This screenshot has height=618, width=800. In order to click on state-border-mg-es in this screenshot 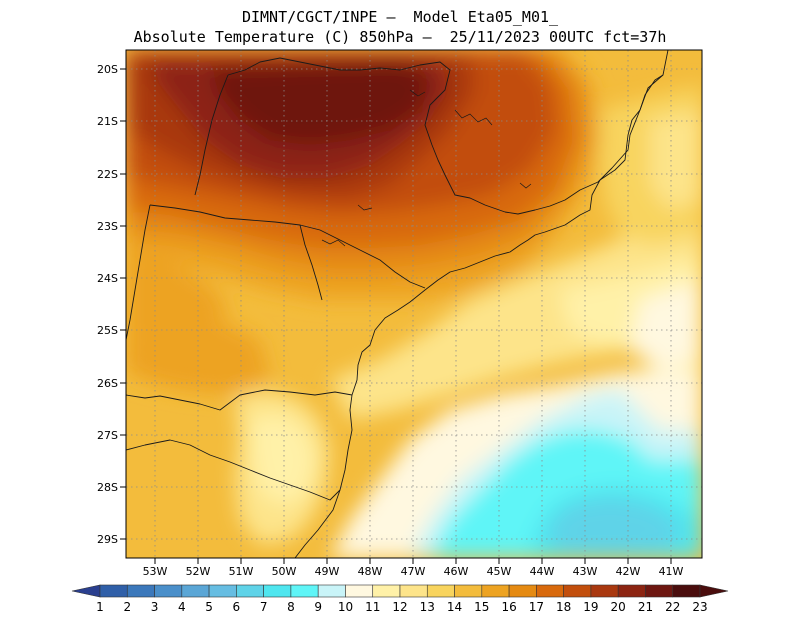, I will do `click(645, 112)`.